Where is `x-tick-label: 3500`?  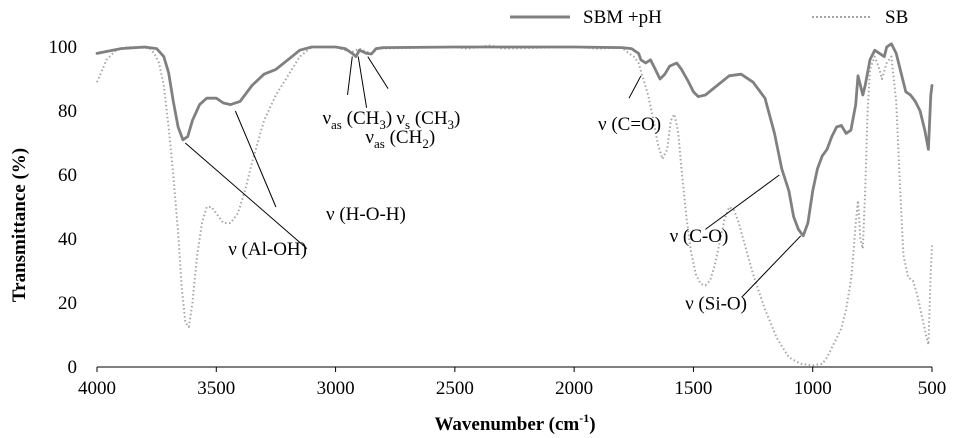 x-tick-label: 3500 is located at coordinates (216, 388).